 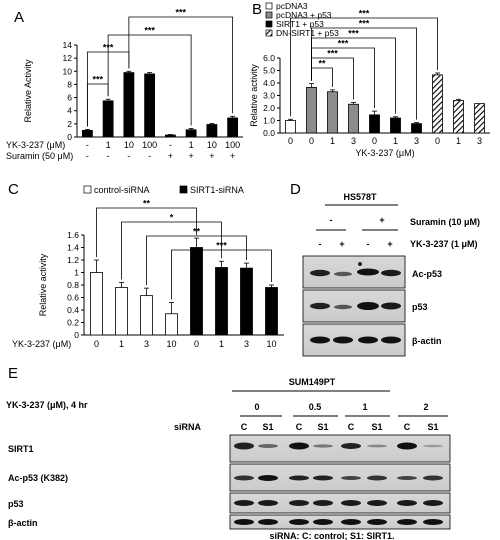 What do you see at coordinates (269, 83) in the screenshot?
I see `y-tick-label: 4.0` at bounding box center [269, 83].